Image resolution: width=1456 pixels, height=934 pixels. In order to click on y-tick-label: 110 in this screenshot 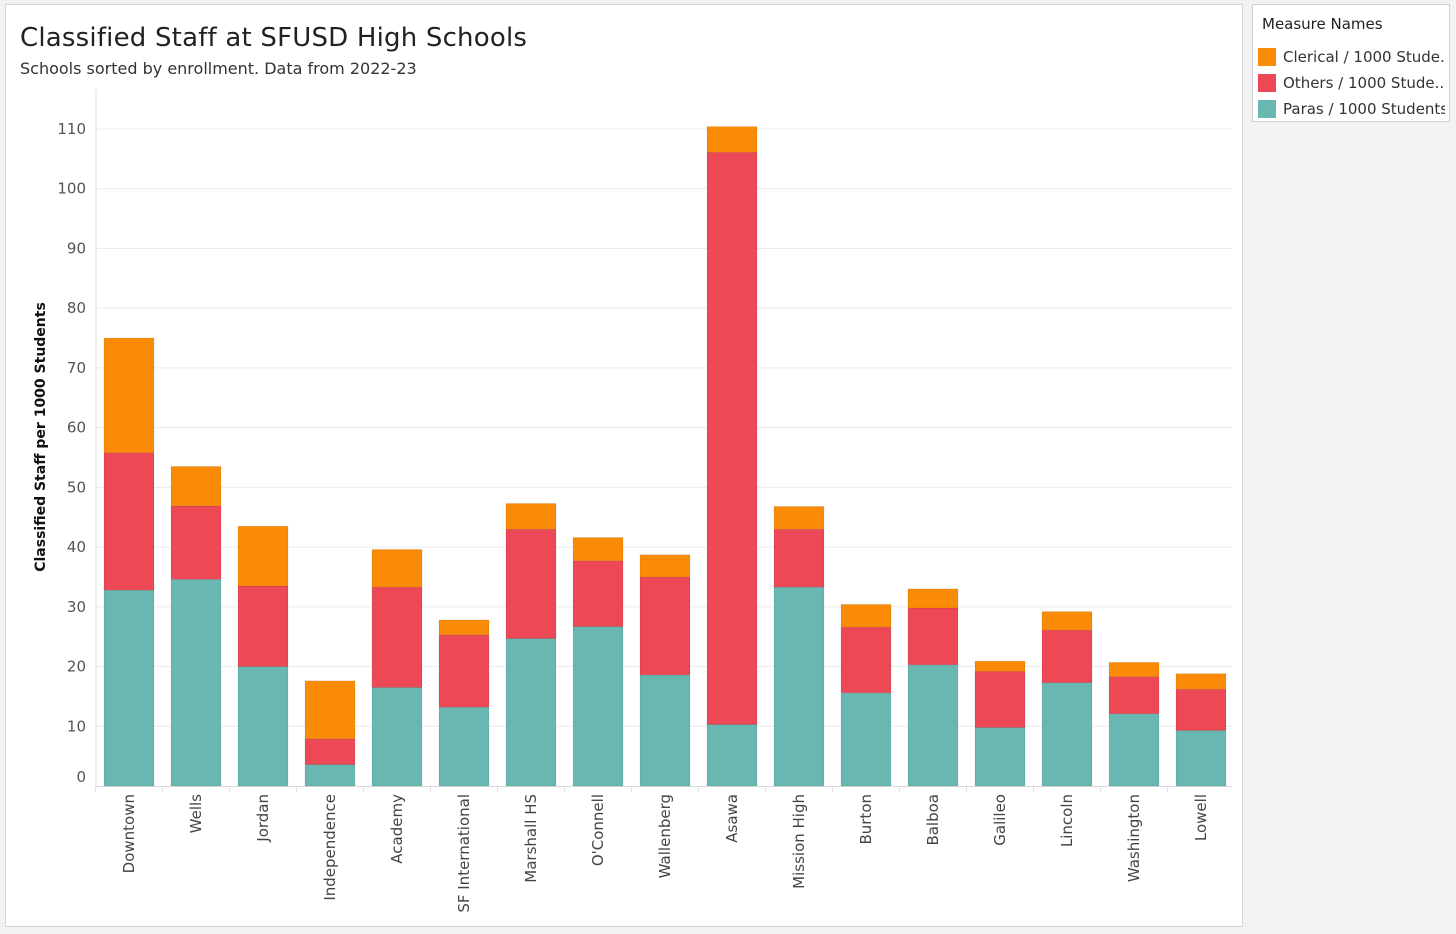, I will do `click(71, 129)`.